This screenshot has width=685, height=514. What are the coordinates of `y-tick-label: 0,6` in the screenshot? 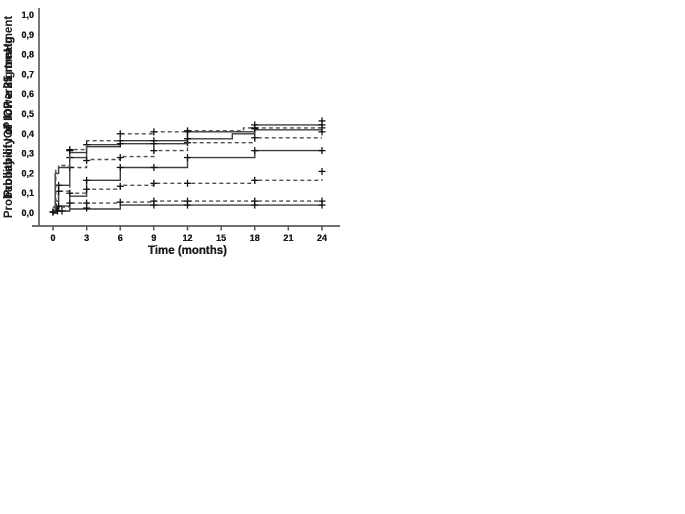 It's located at (27, 94).